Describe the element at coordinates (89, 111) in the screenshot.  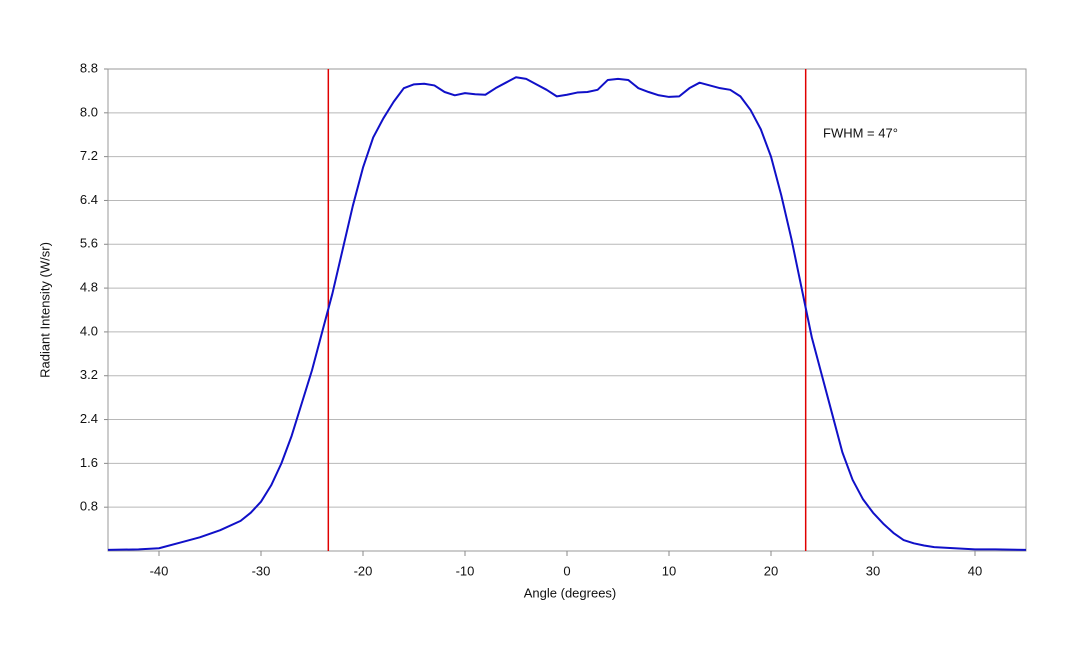
I see `y-tick-label: 8.0` at that location.